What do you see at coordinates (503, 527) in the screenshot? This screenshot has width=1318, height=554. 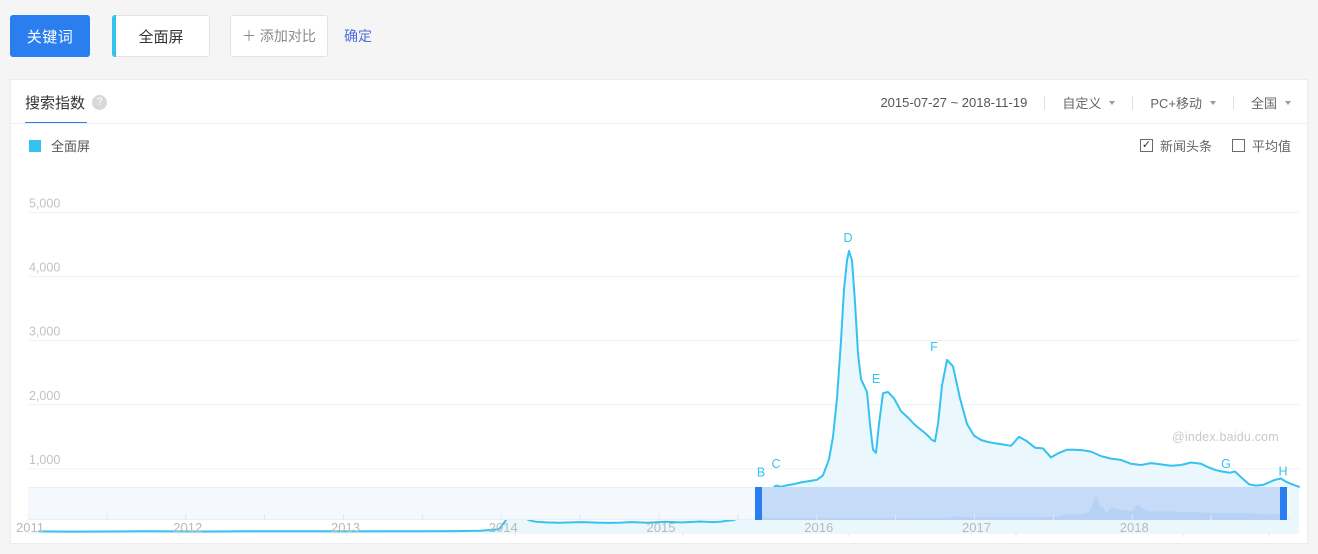 I see `year-label: 2014` at bounding box center [503, 527].